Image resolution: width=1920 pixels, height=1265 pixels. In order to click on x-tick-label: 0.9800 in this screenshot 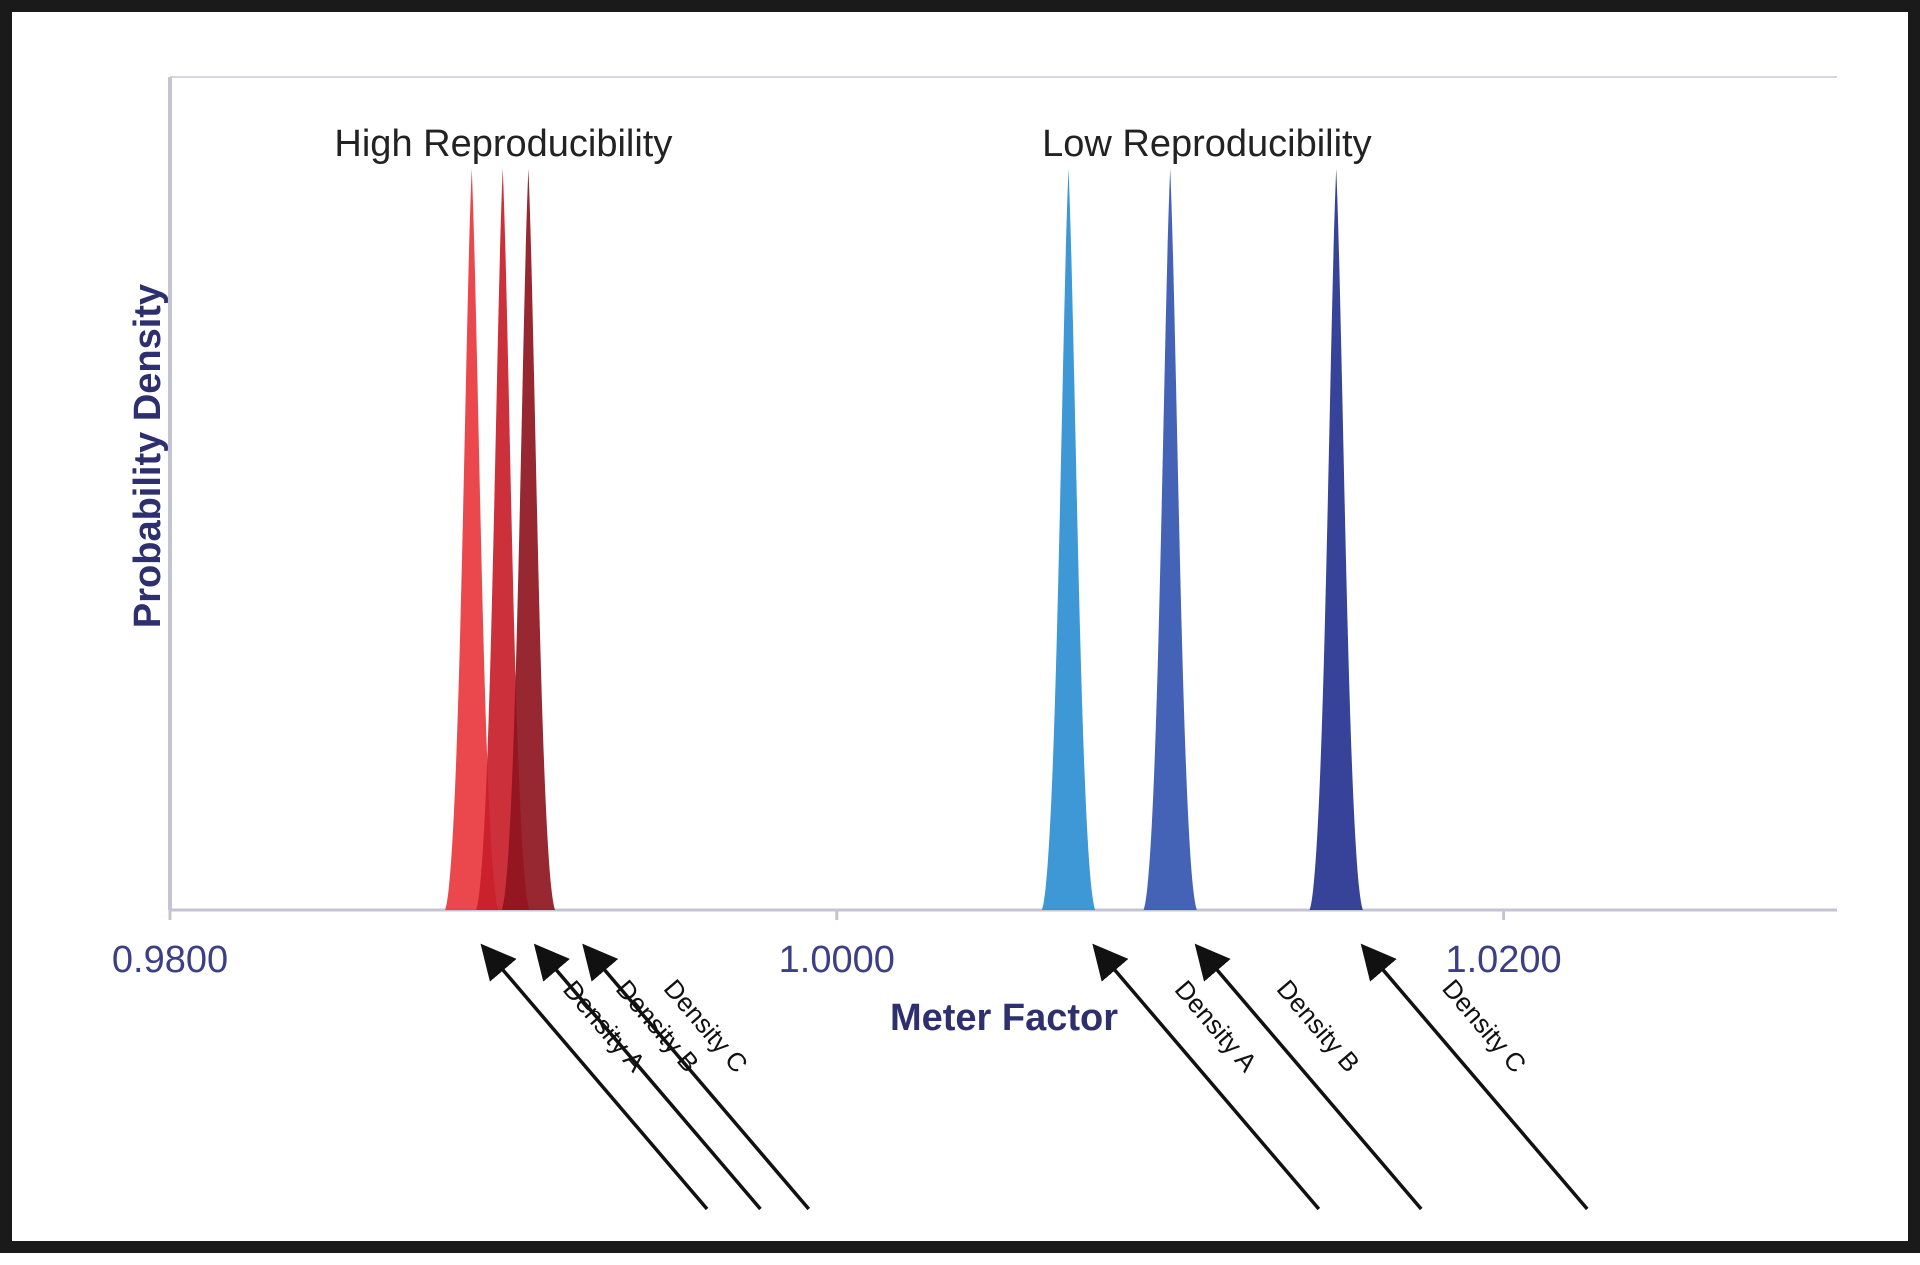, I will do `click(170, 960)`.